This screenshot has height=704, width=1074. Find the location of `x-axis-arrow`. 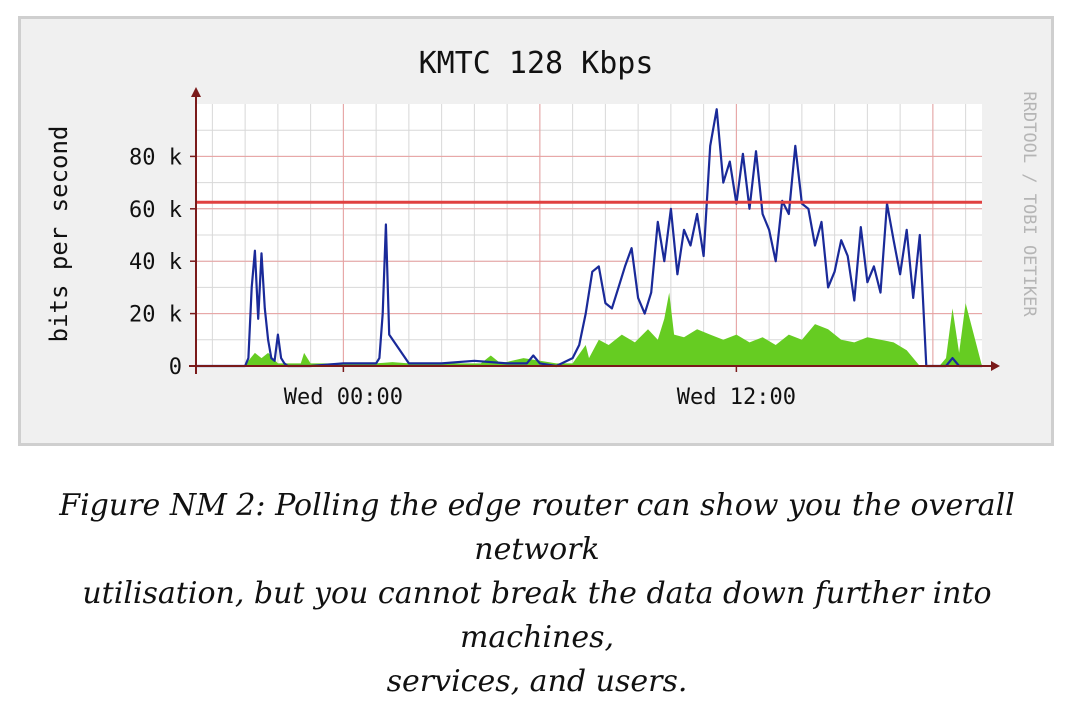

x-axis-arrow is located at coordinates (995, 366).